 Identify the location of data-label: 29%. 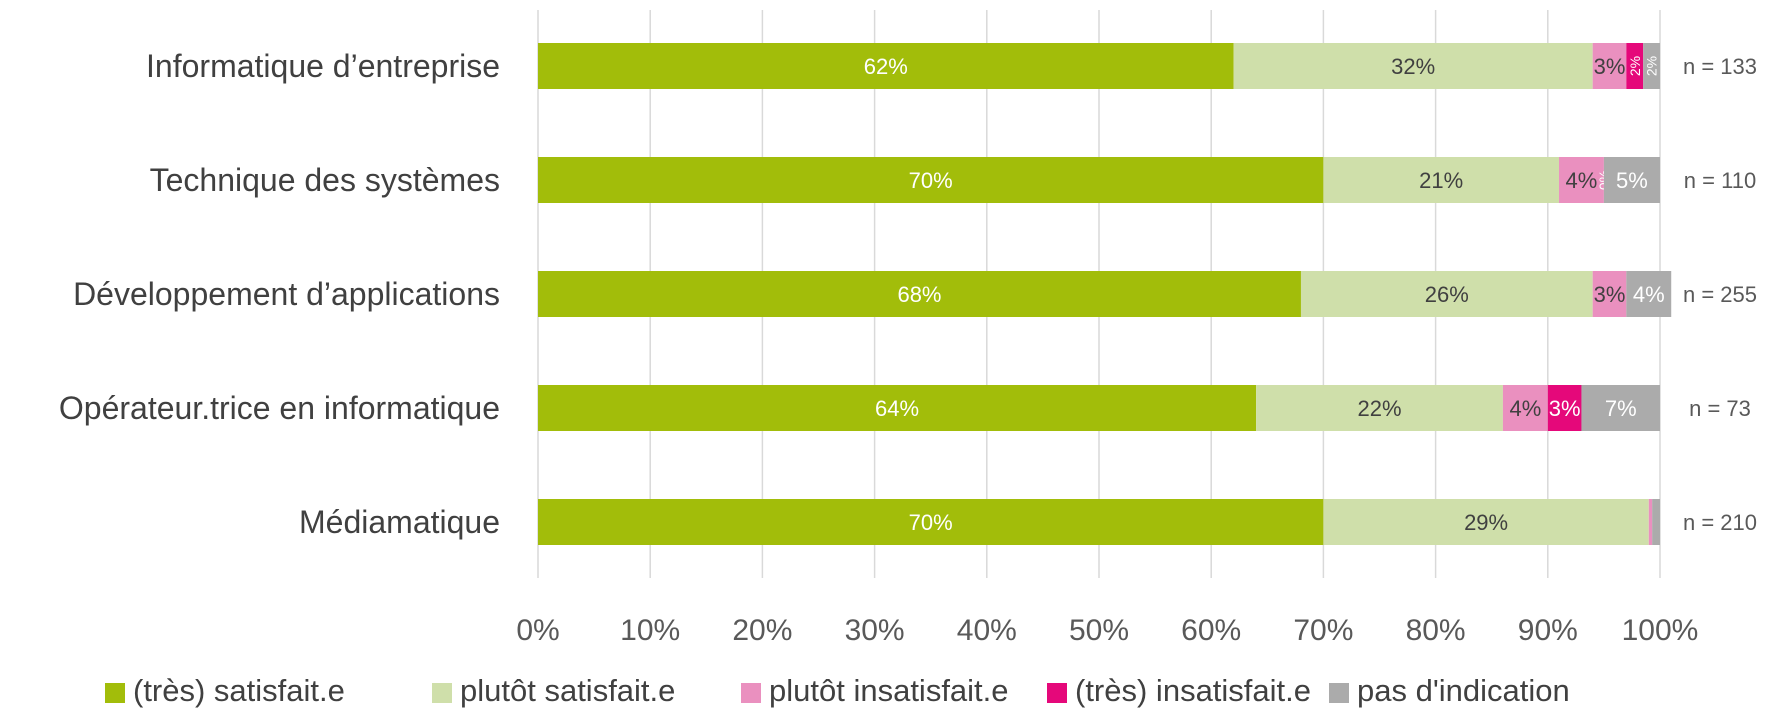
(1486, 522).